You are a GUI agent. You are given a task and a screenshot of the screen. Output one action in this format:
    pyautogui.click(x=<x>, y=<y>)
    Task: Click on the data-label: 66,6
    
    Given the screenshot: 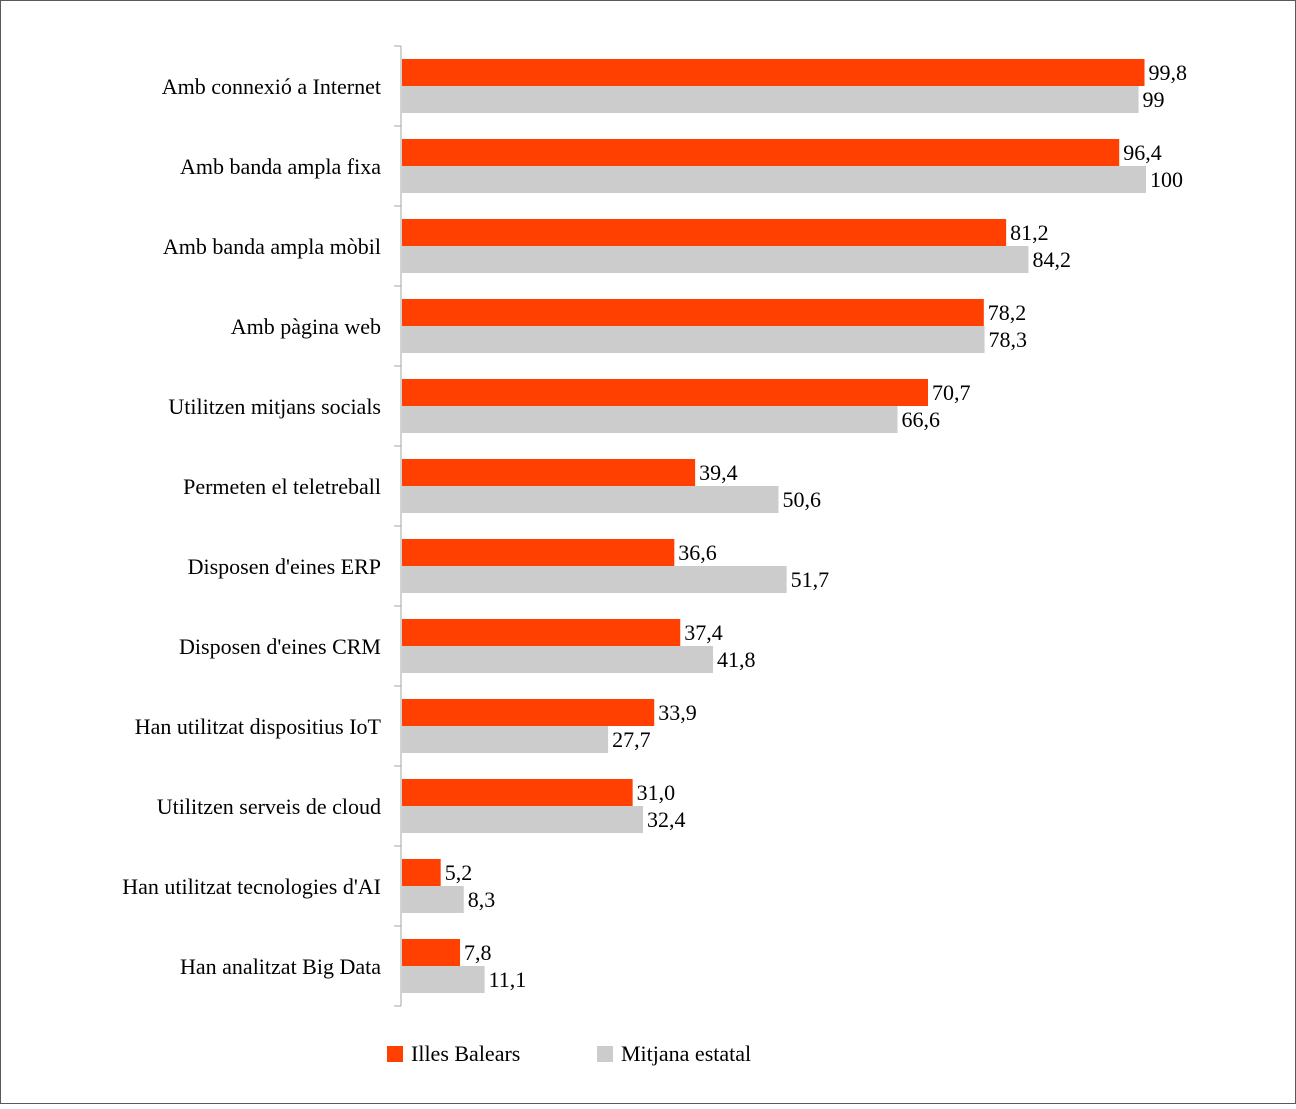 What is the action you would take?
    pyautogui.click(x=921, y=419)
    